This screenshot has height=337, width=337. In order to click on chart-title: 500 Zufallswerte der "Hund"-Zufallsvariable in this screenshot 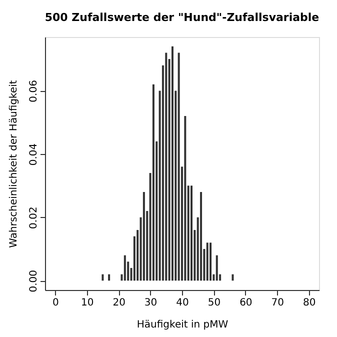, I will do `click(182, 17)`.